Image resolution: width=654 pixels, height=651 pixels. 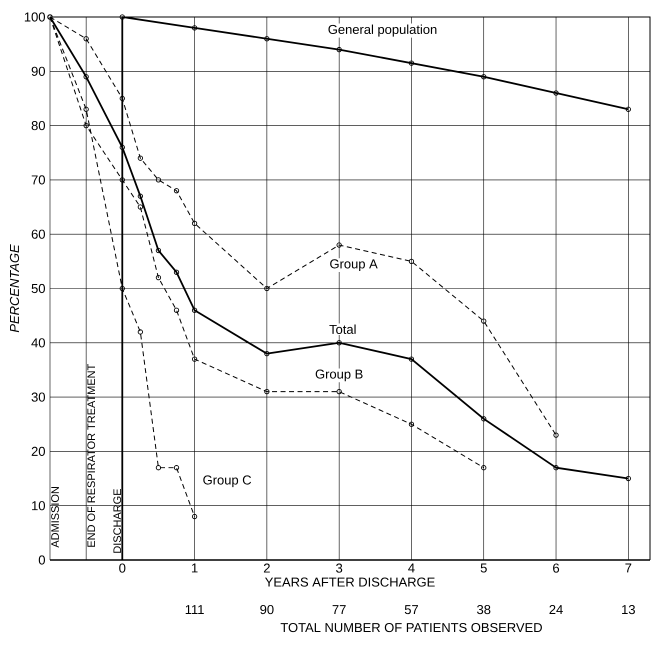 What do you see at coordinates (195, 609) in the screenshot?
I see `text: 111` at bounding box center [195, 609].